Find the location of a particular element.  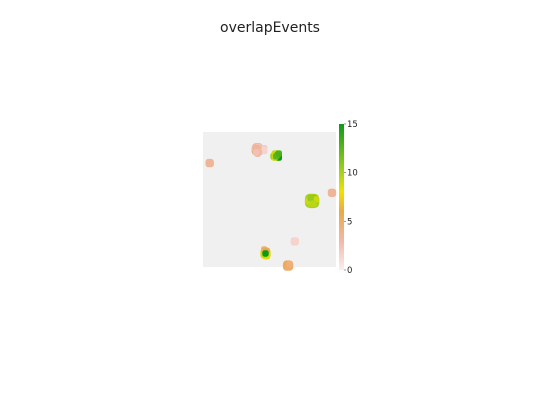

heatmap-marks is located at coordinates (271, 207).